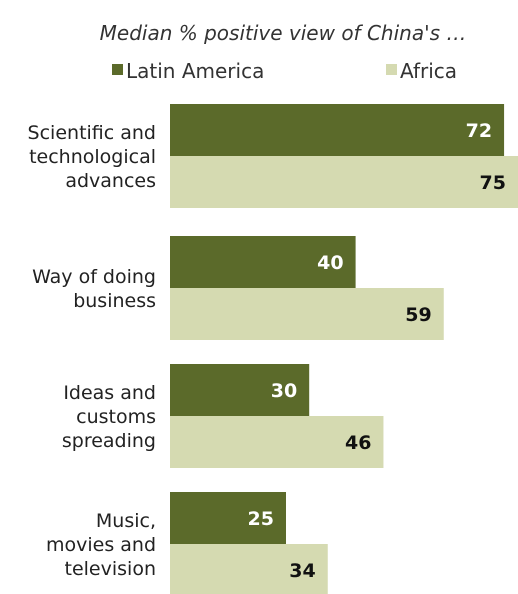 This screenshot has height=594, width=518. I want to click on category-label-line: movies and, so click(101, 545).